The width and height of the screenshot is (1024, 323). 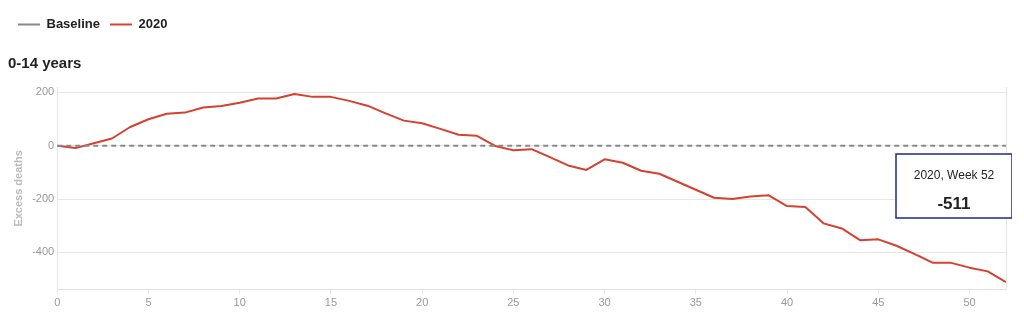 What do you see at coordinates (969, 302) in the screenshot?
I see `x-tick-label: 50` at bounding box center [969, 302].